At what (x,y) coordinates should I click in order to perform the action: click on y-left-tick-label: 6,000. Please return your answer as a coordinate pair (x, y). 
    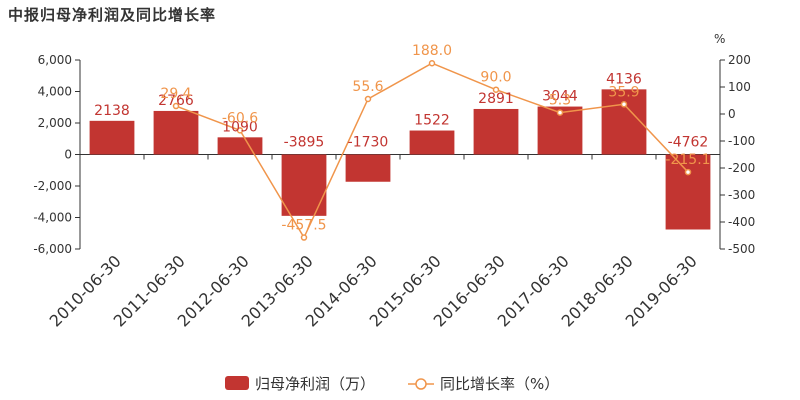
    Looking at the image, I should click on (55, 60).